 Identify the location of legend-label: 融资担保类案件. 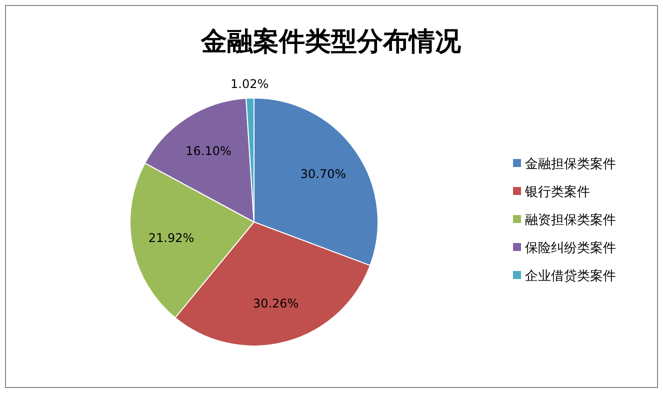
(570, 220).